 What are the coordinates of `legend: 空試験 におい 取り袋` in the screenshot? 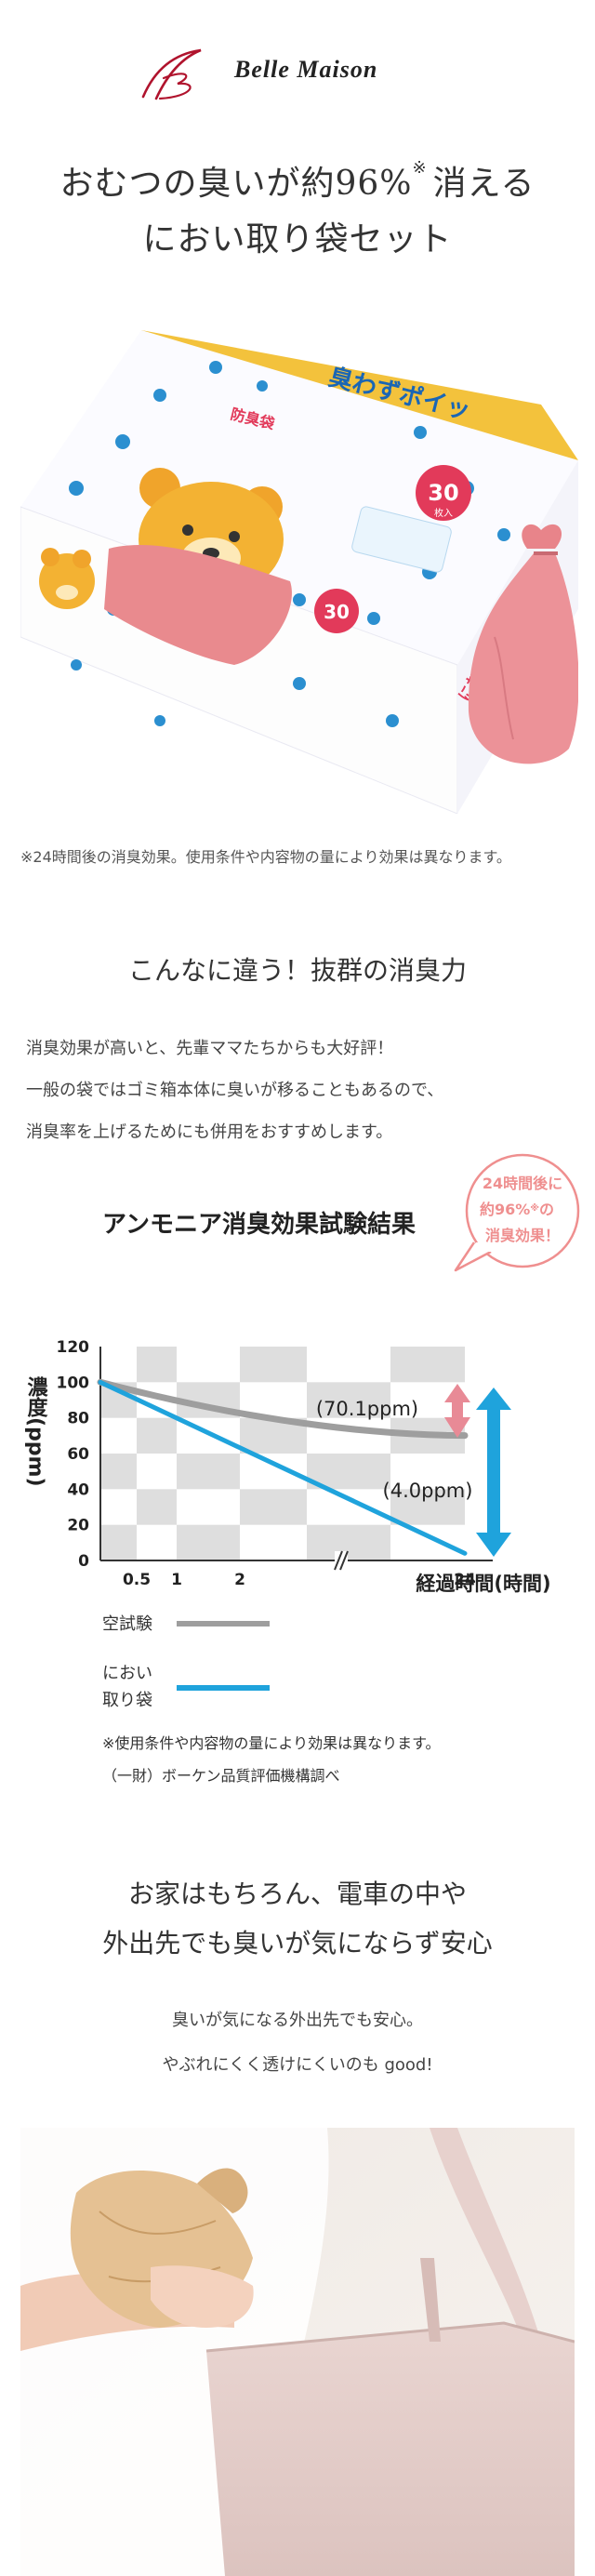 It's located at (186, 1662).